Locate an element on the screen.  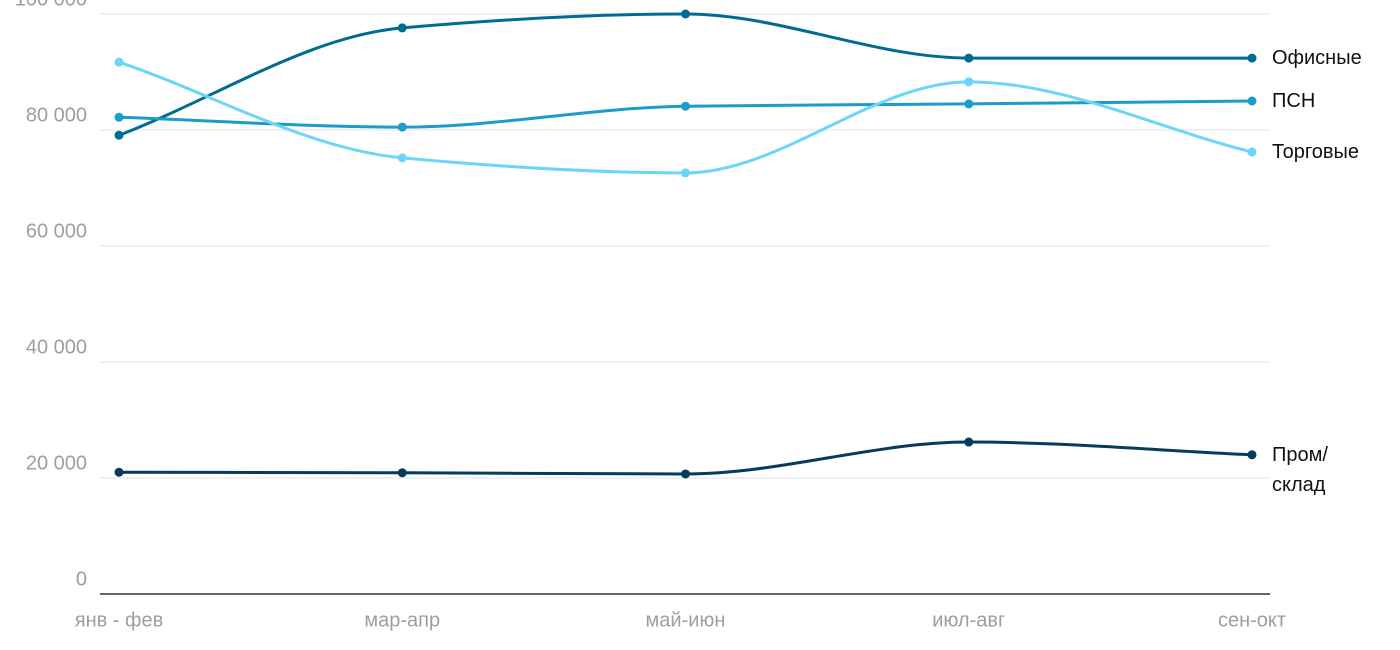
y-tick-label: 100 000 is located at coordinates (51, 5).